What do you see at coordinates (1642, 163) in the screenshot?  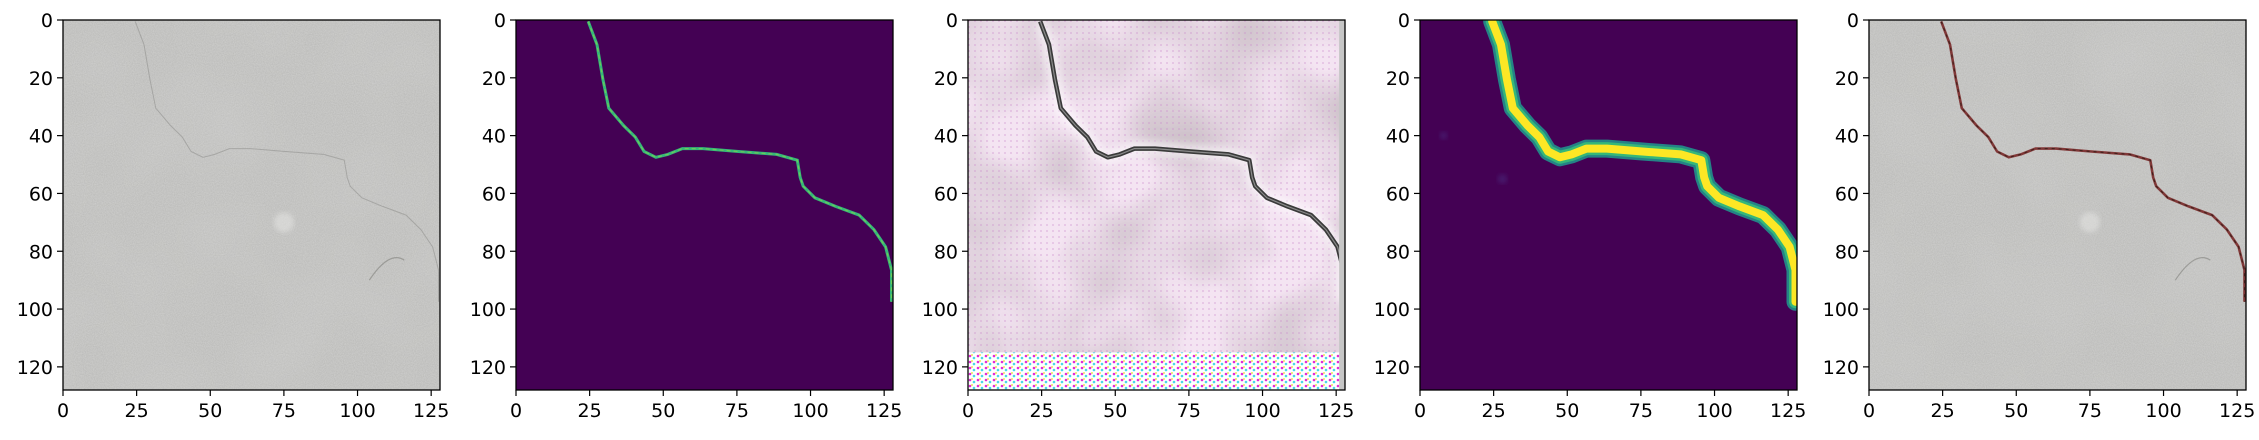 I see `predicted-crack` at bounding box center [1642, 163].